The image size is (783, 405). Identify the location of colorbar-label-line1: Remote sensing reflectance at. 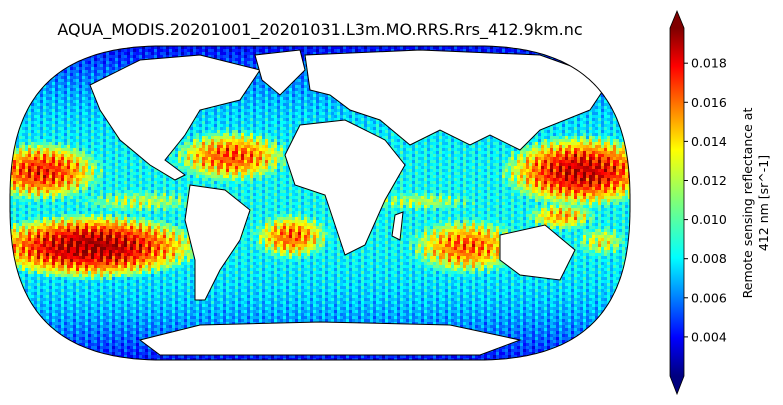
(747, 203).